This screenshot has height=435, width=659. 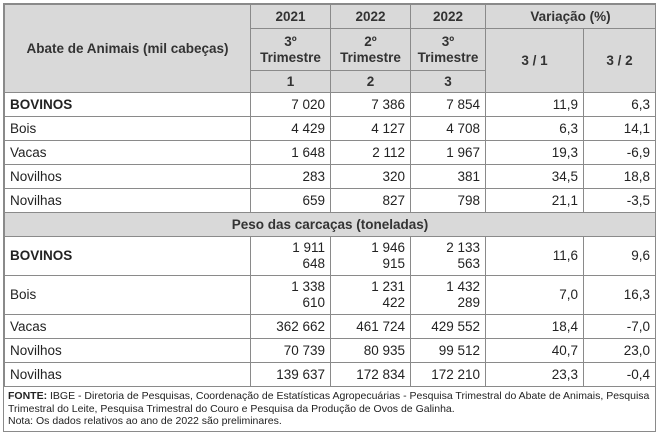 I want to click on cell-value: 2 133 563, so click(x=448, y=256).